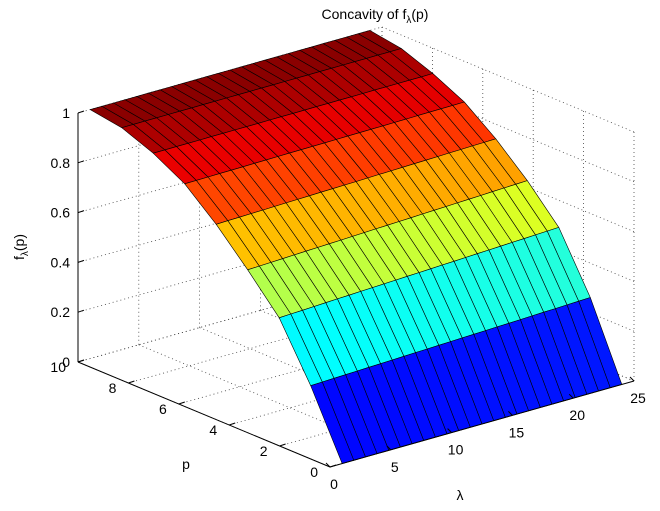  What do you see at coordinates (395, 467) in the screenshot?
I see `lambda-tick-label-1: 5` at bounding box center [395, 467].